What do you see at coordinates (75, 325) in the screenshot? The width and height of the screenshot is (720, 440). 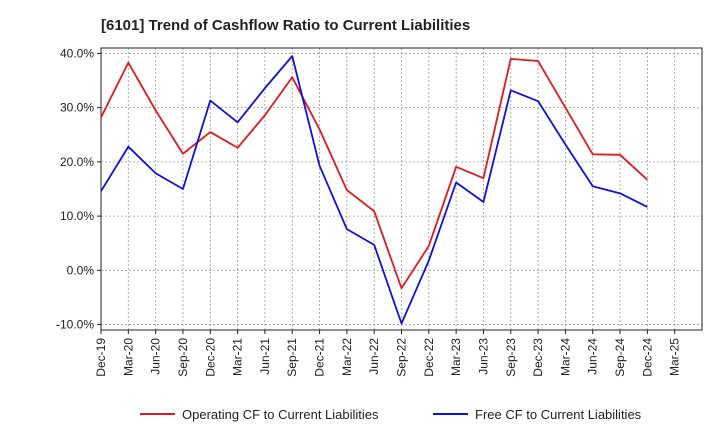 I see `y-tick-label: -10.0%` at bounding box center [75, 325].